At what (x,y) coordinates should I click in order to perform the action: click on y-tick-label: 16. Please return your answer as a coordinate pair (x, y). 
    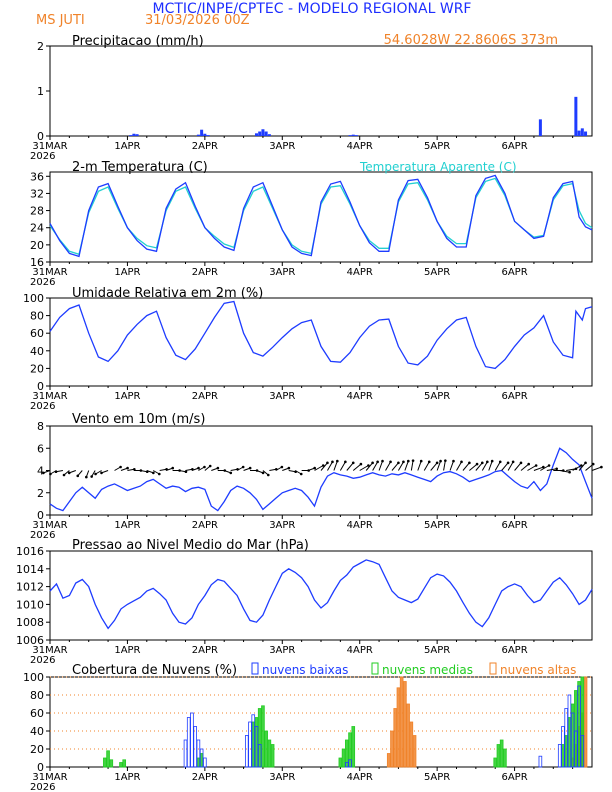
    Looking at the image, I should click on (37, 262).